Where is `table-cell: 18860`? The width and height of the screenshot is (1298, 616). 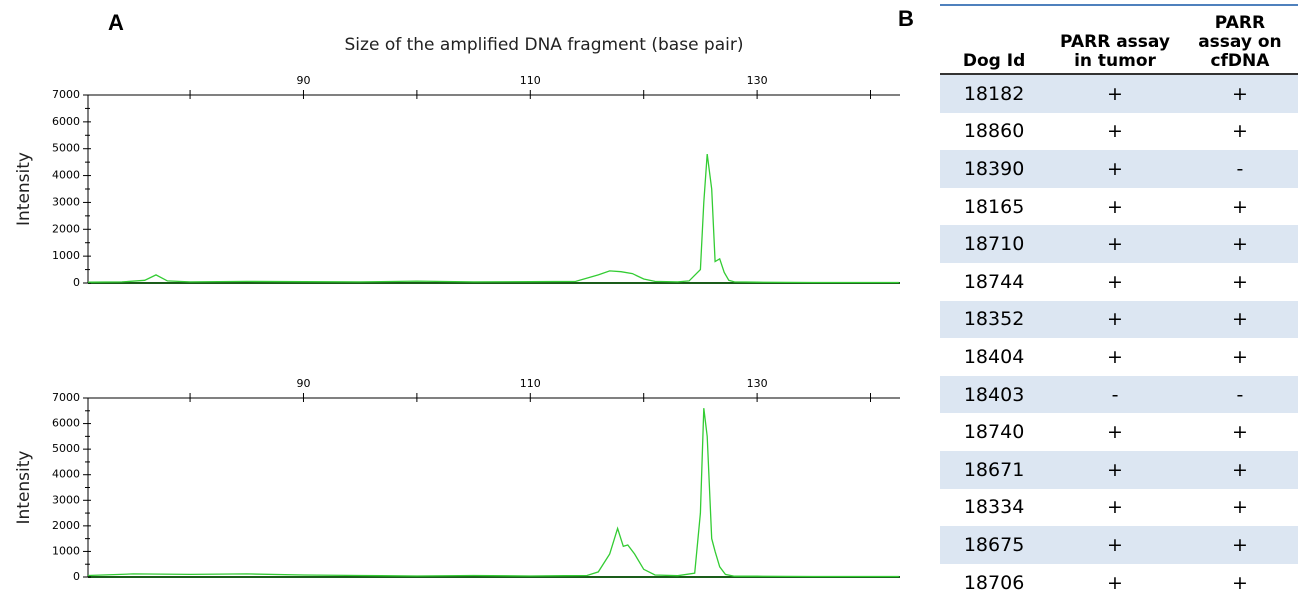
table-cell: 18860 is located at coordinates (994, 131).